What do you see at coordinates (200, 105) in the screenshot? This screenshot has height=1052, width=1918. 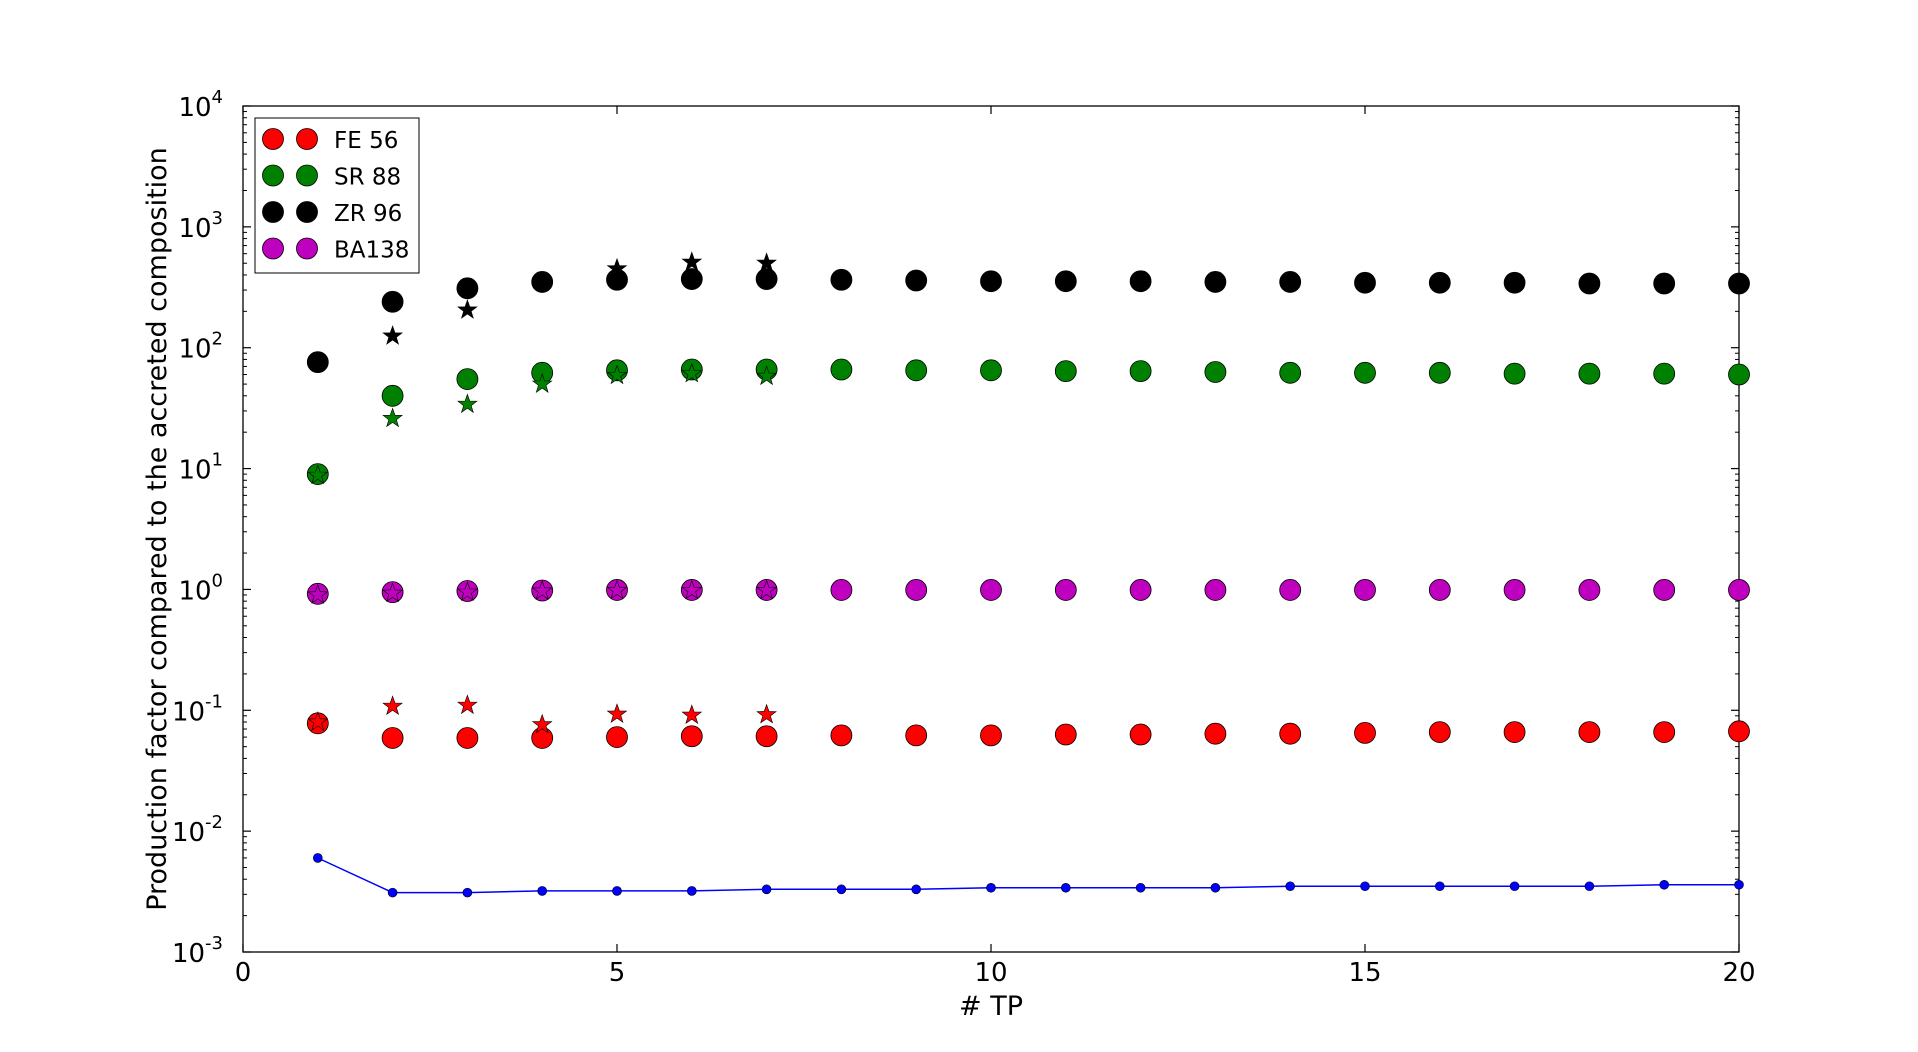 I see `y-tick-label: 10⁴` at bounding box center [200, 105].